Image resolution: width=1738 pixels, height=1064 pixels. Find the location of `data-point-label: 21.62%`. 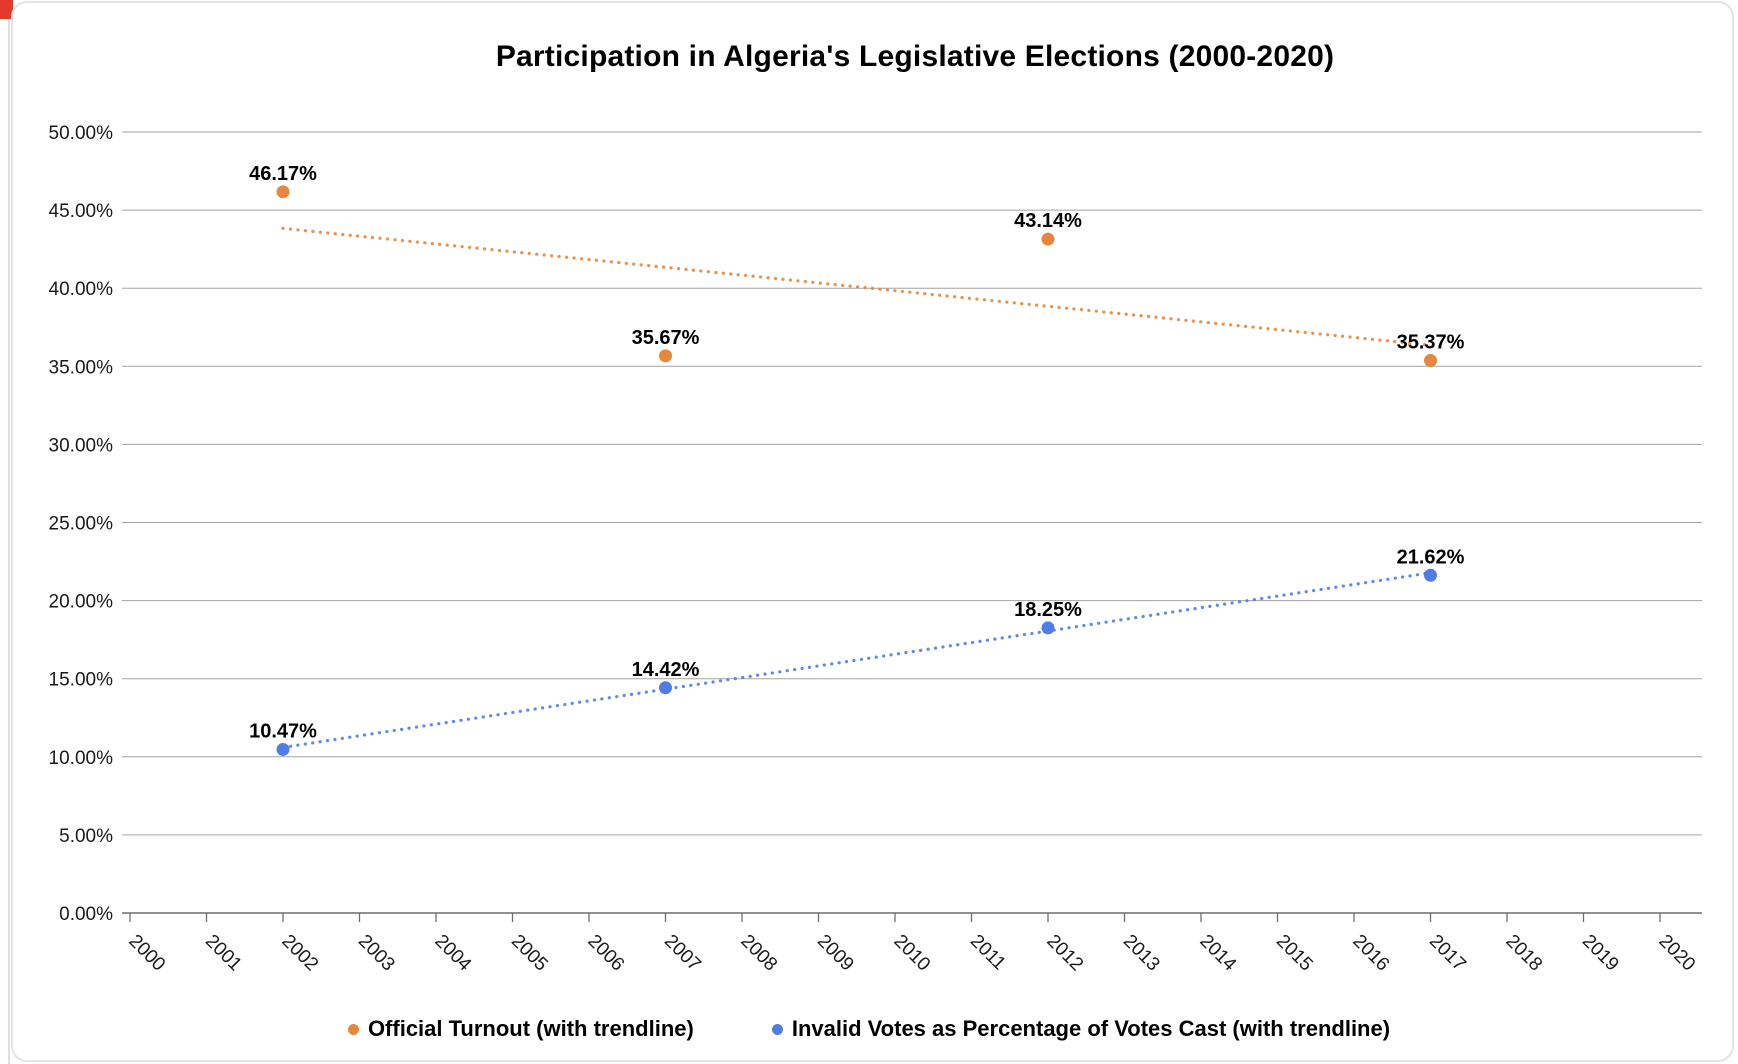

data-point-label: 21.62% is located at coordinates (1431, 557).